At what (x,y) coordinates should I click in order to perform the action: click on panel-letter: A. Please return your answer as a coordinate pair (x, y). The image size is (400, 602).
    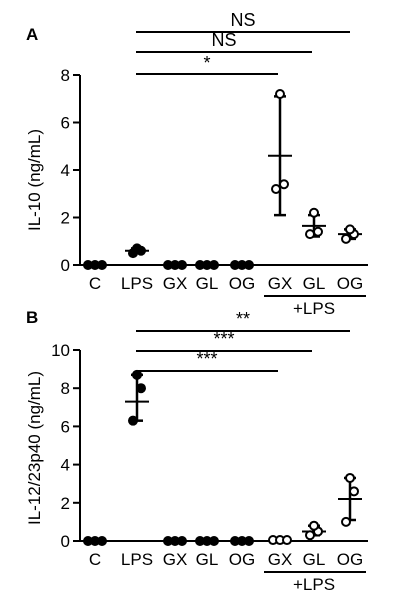
    Looking at the image, I should click on (32, 34).